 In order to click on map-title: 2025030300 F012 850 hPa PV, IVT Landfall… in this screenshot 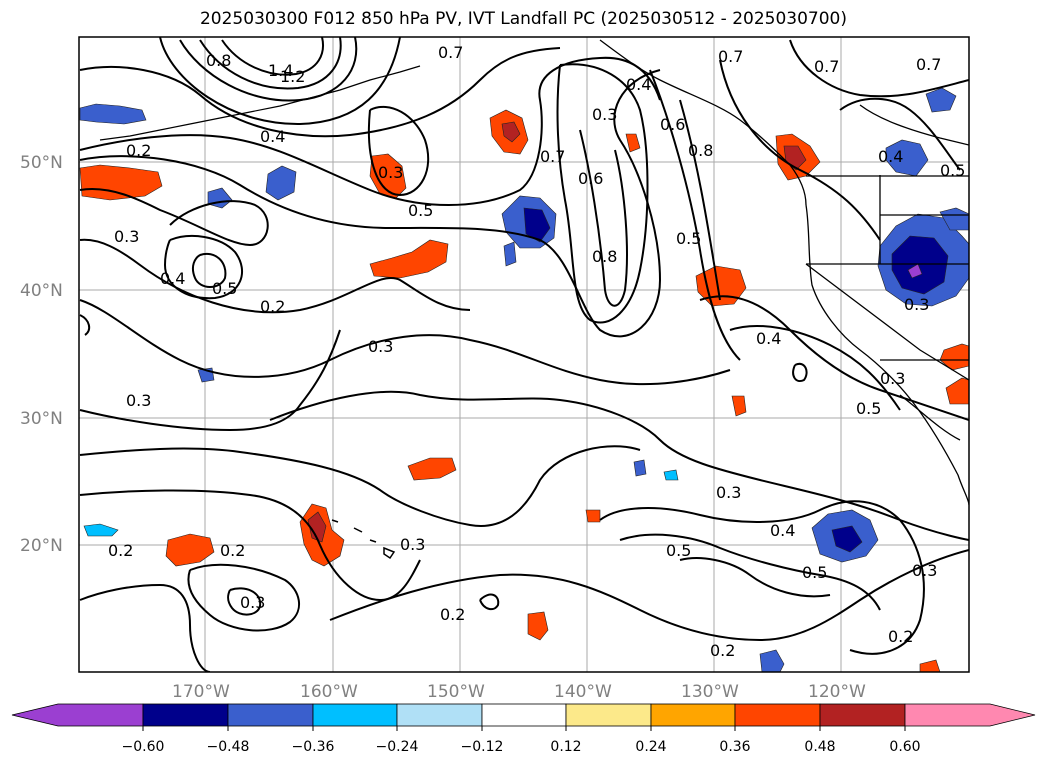, I will do `click(523, 19)`.